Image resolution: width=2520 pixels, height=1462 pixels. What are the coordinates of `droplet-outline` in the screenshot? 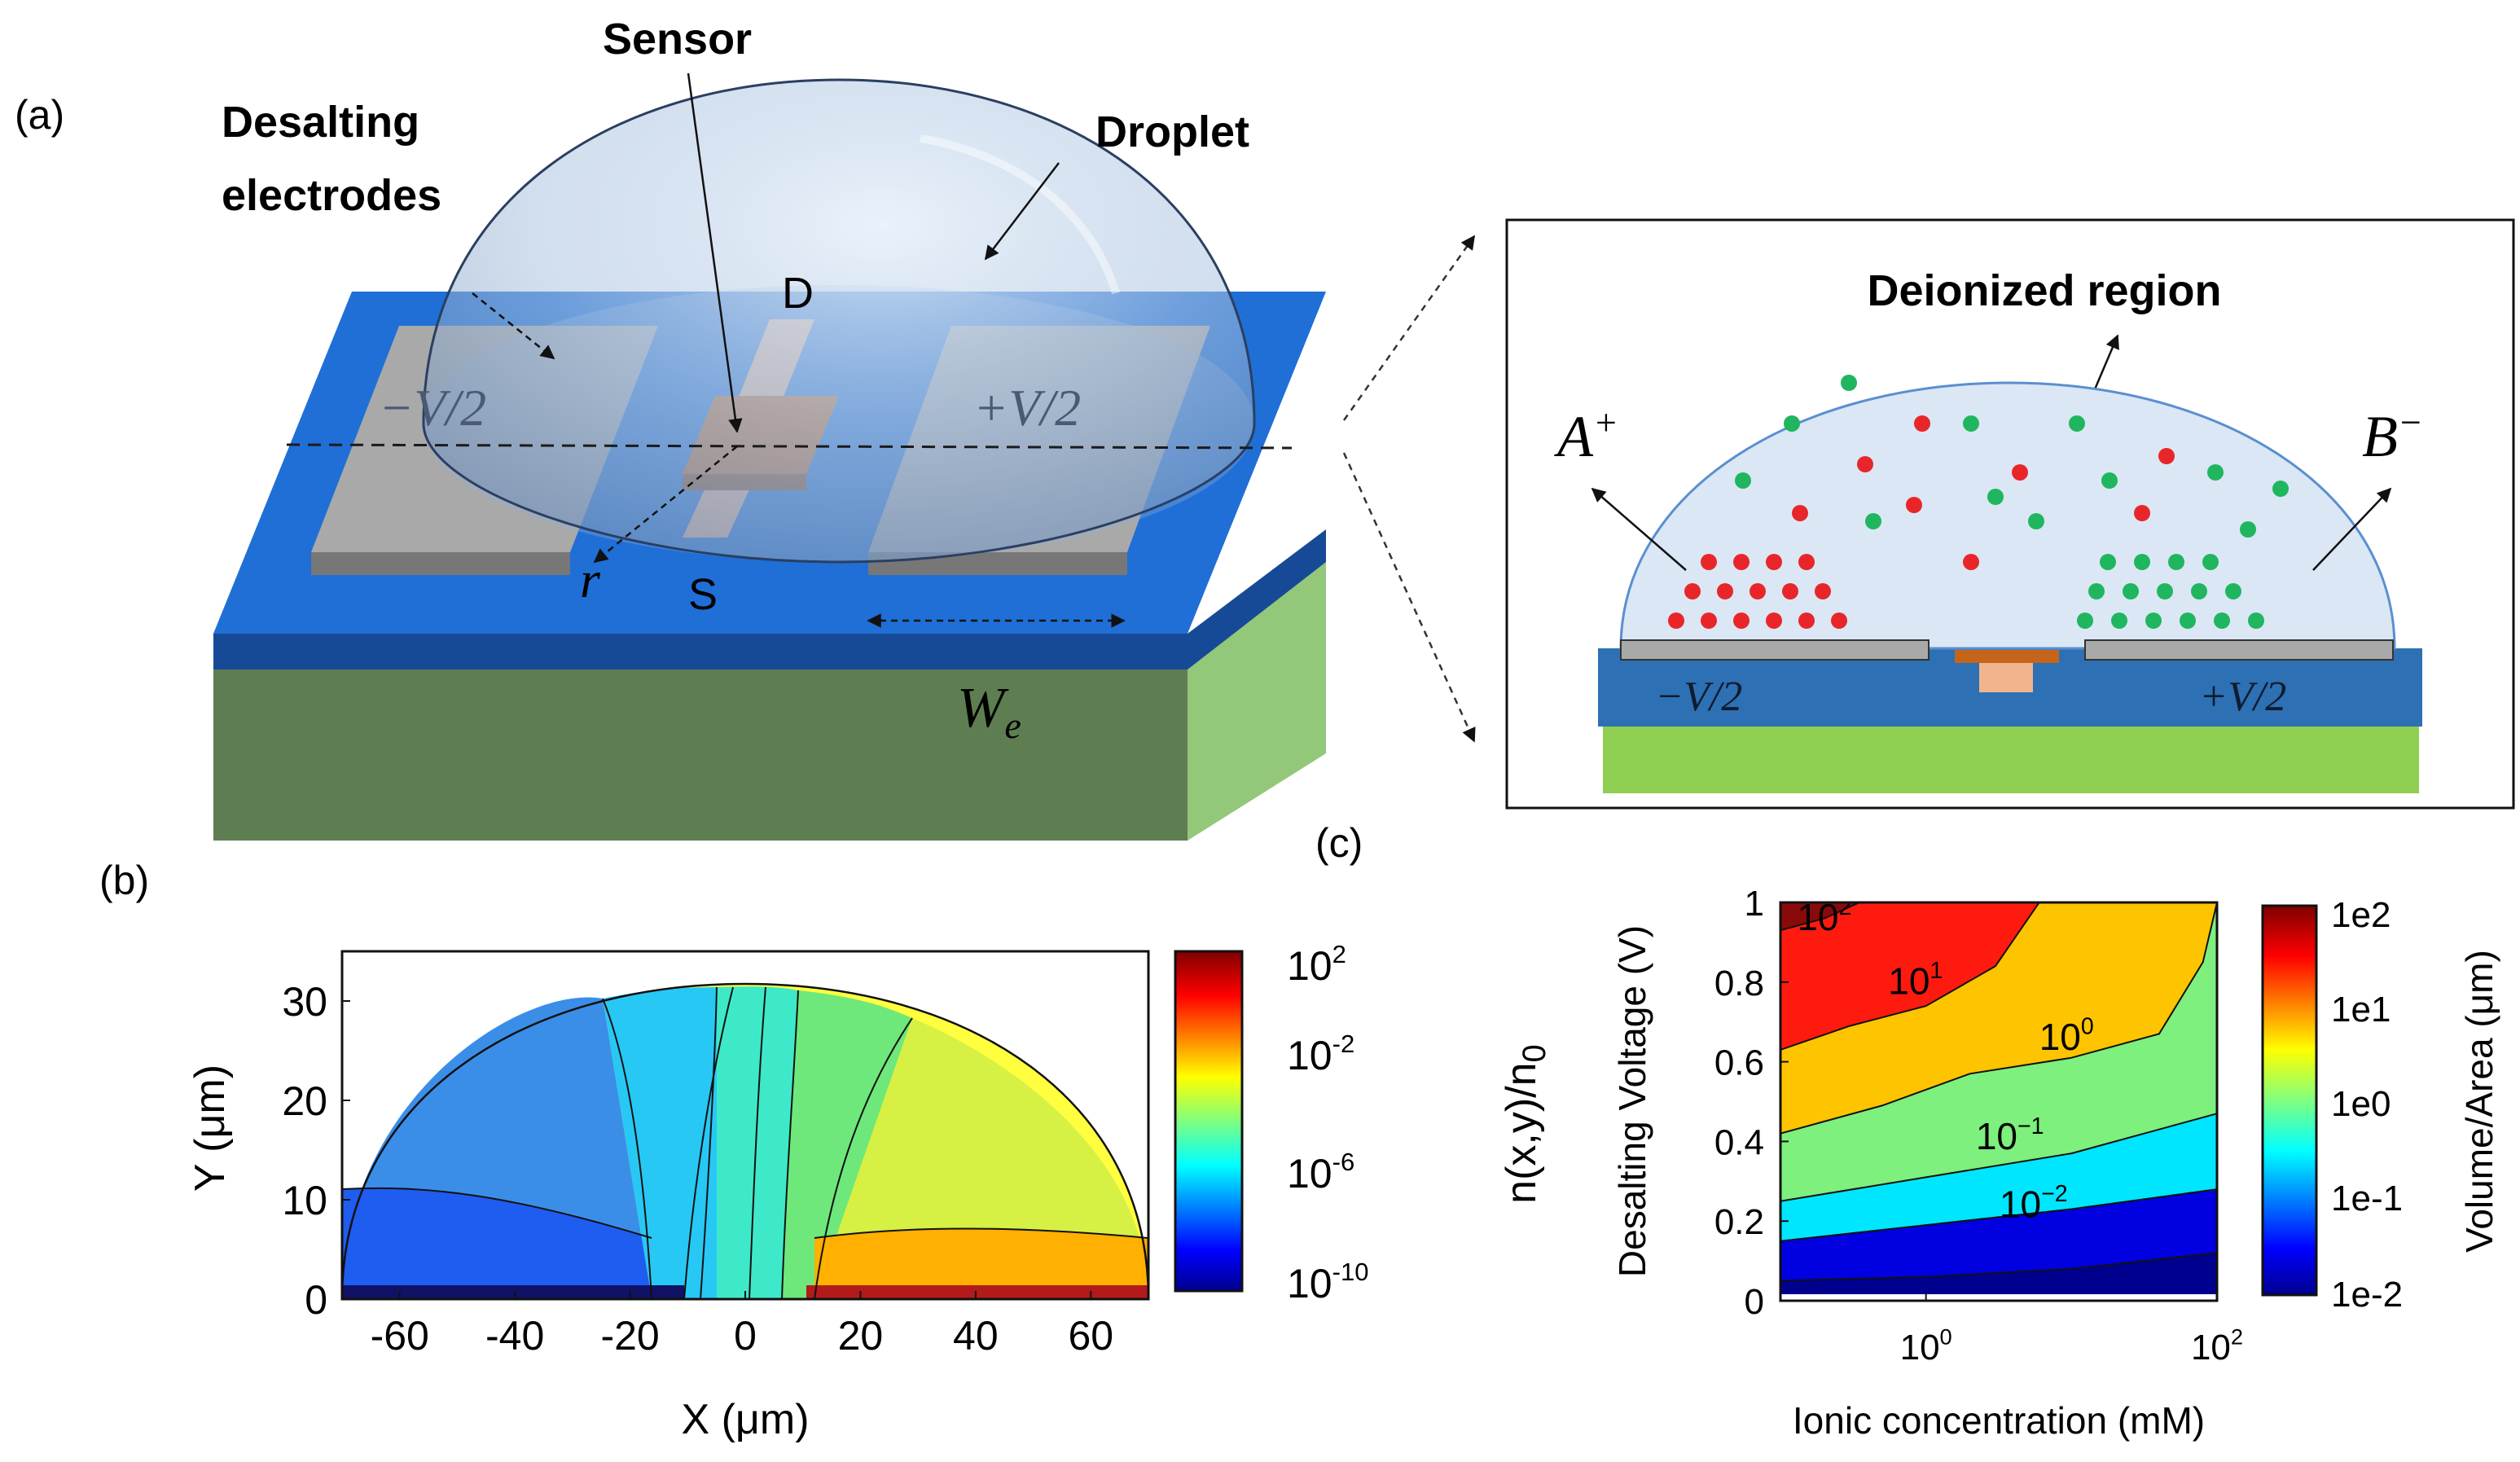 It's located at (745, 1140).